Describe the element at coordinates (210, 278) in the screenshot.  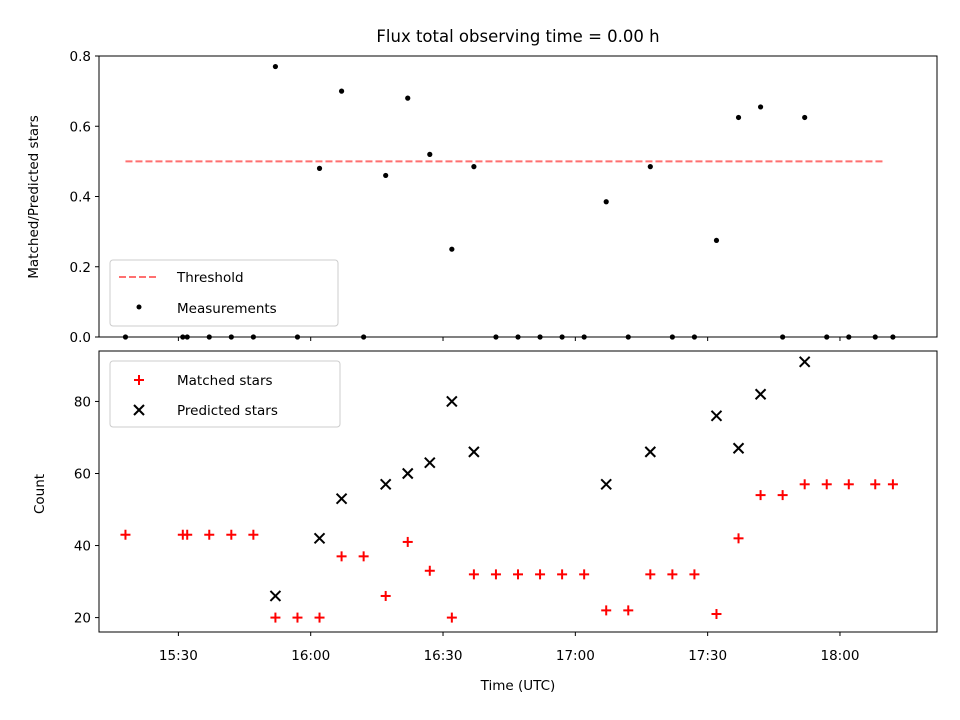
I see `legend-threshold-label: Threshold` at that location.